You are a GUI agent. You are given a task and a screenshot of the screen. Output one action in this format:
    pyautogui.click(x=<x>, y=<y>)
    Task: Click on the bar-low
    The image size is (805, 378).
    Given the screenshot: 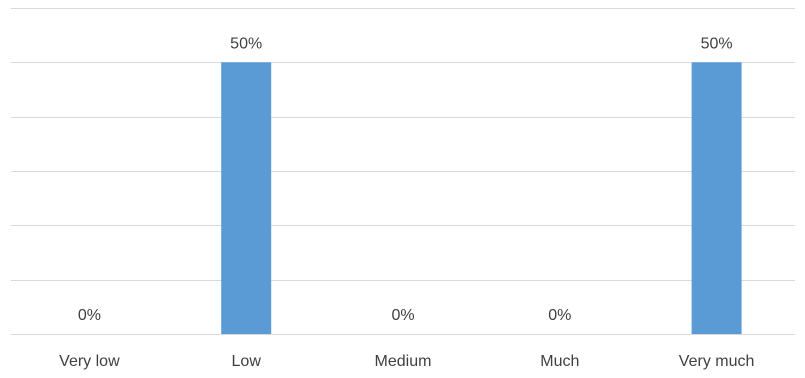 What is the action you would take?
    pyautogui.click(x=246, y=198)
    